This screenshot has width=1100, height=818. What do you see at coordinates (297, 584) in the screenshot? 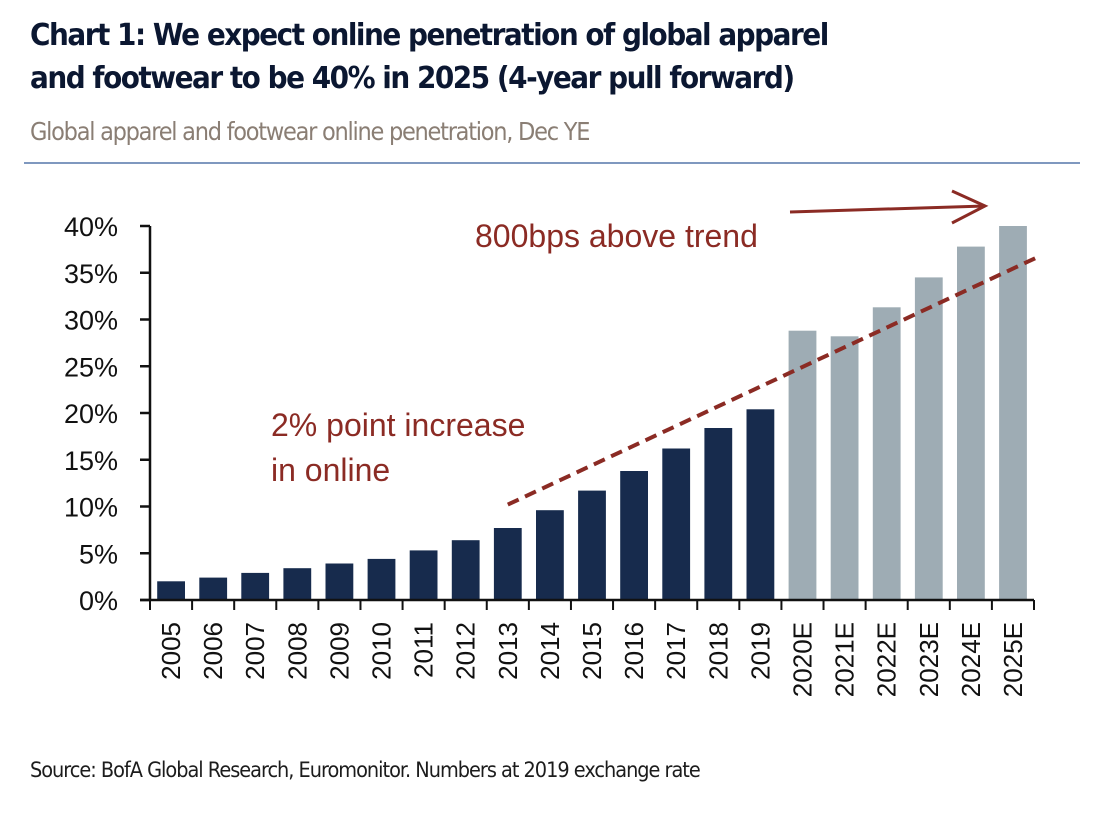
I see `bar-2008` at bounding box center [297, 584].